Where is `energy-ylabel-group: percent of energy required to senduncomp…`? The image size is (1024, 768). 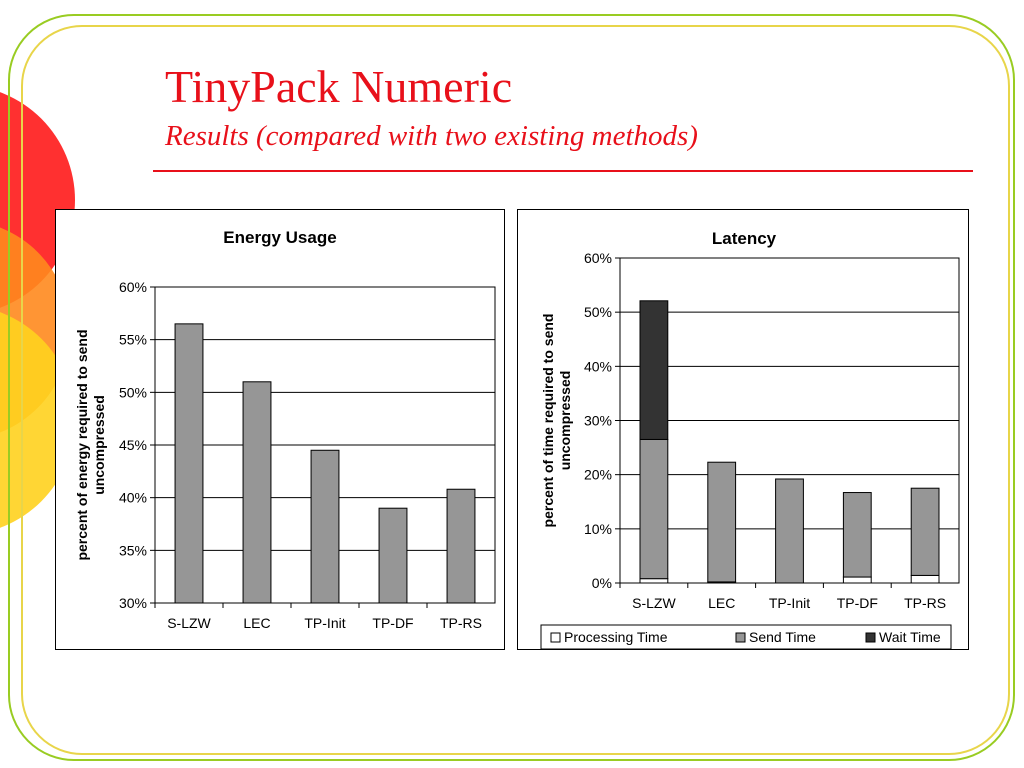
energy-ylabel-group: percent of energy required to senduncomp… is located at coordinates (90, 444).